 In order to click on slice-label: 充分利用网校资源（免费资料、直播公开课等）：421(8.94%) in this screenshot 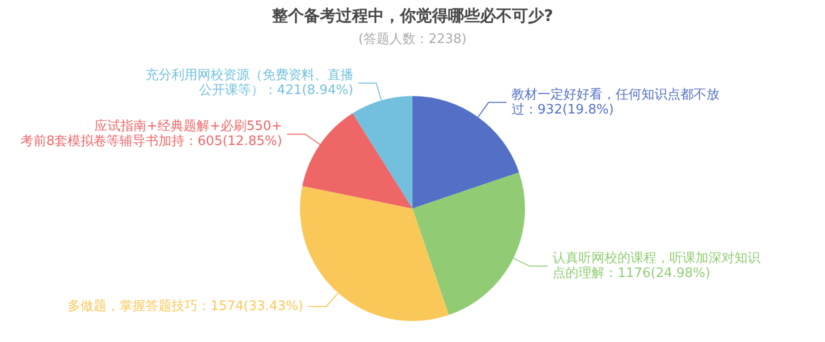, I will do `click(249, 83)`.